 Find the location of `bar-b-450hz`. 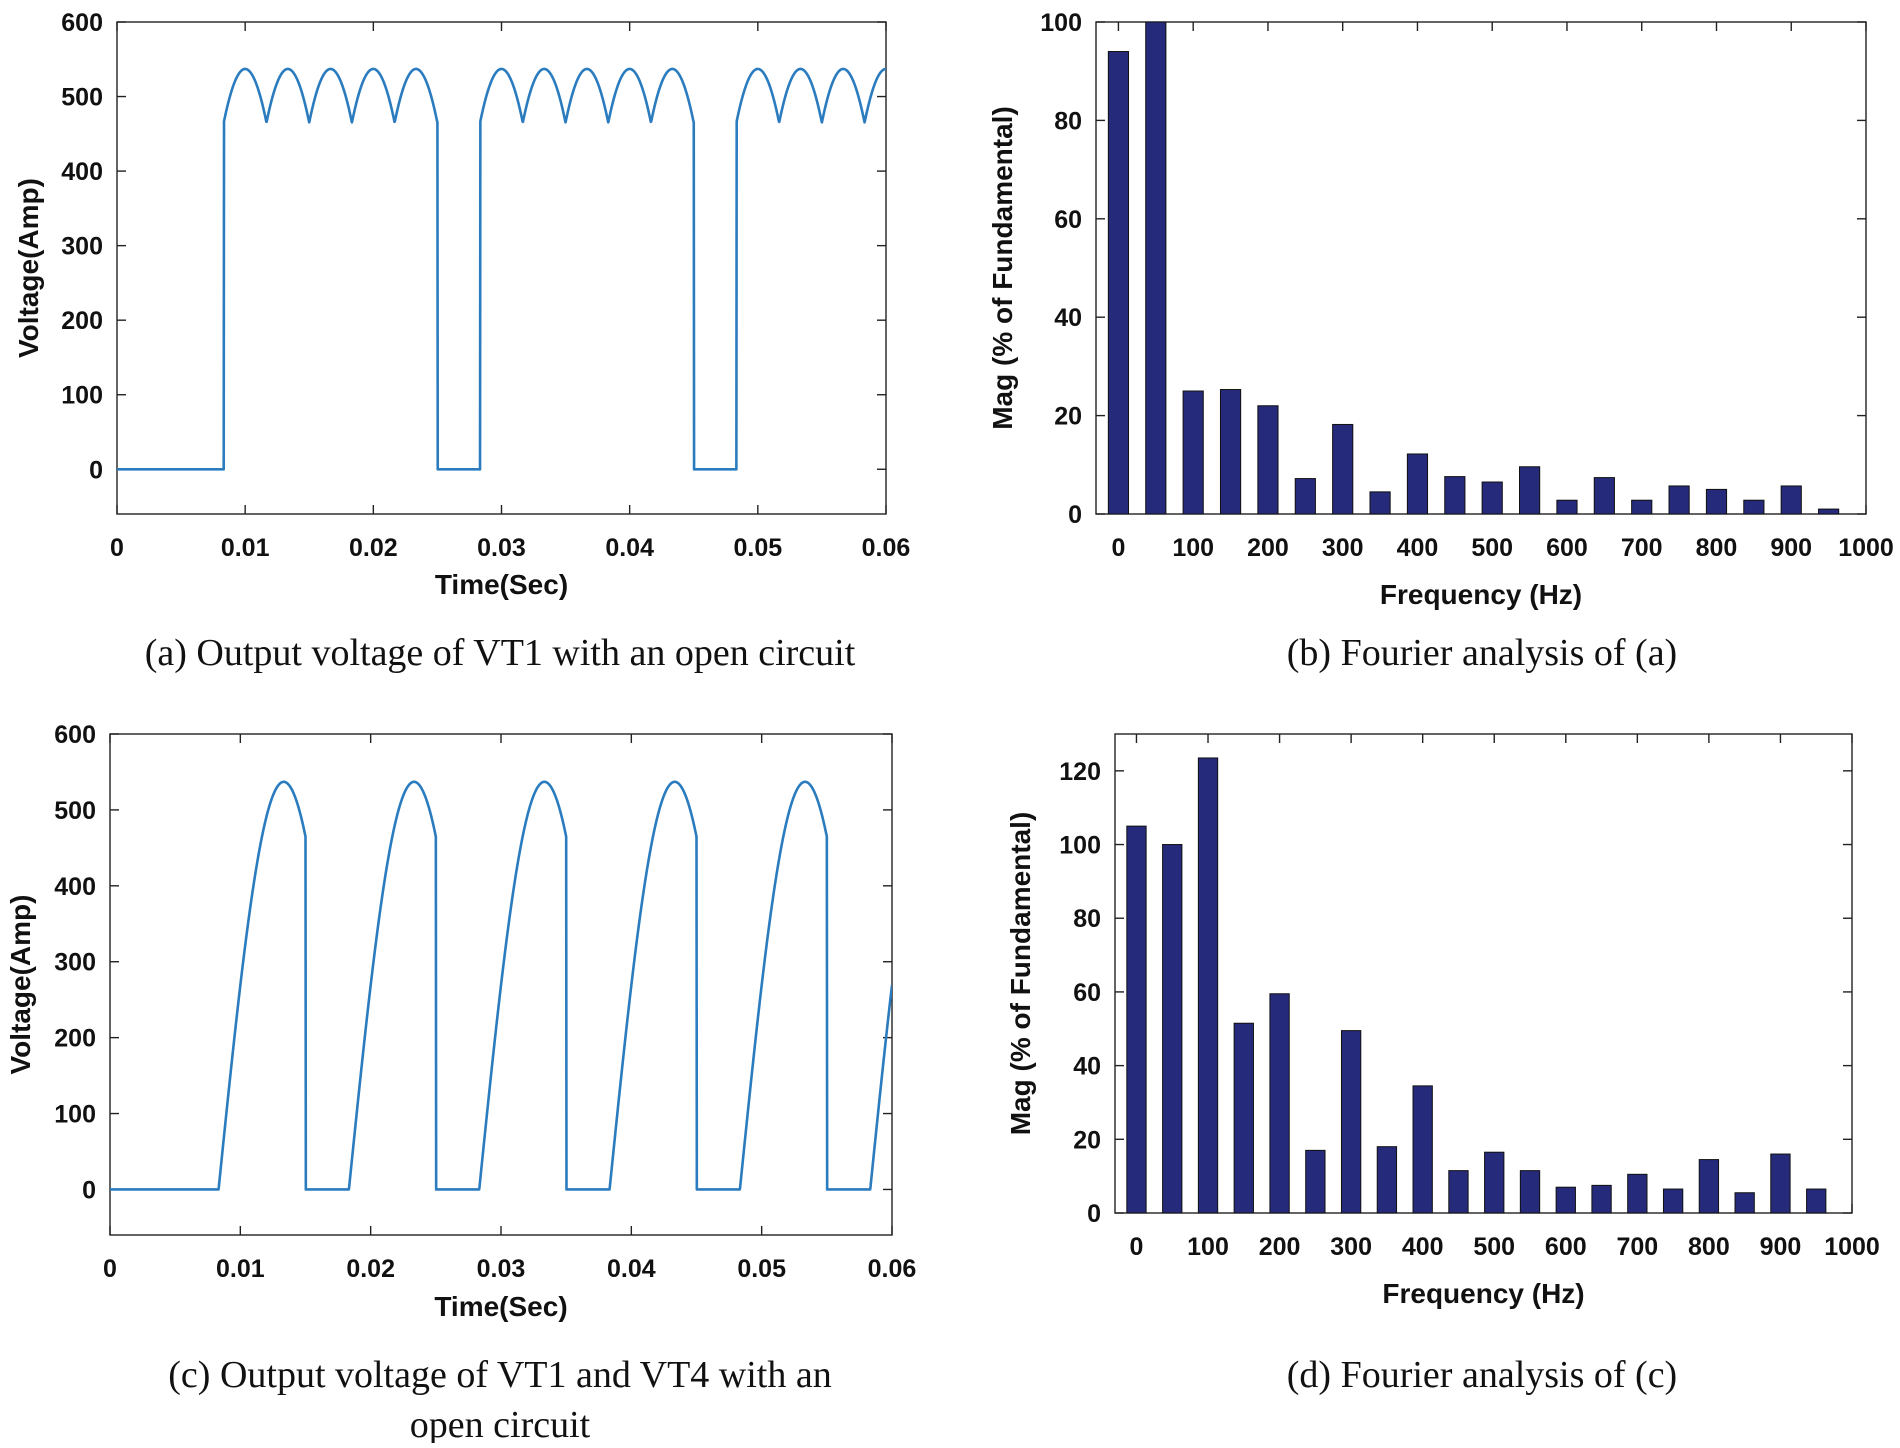

bar-b-450hz is located at coordinates (1455, 495).